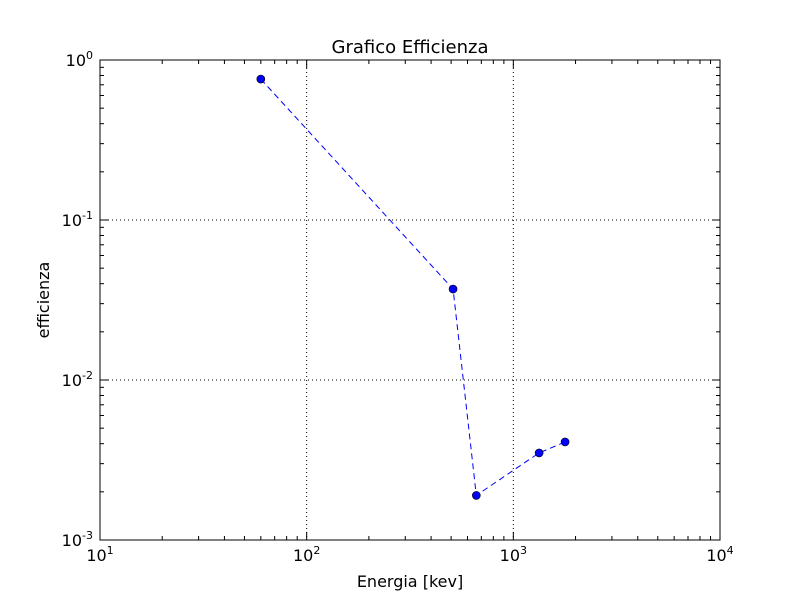 This screenshot has height=600, width=800. I want to click on y-tick-label: 10⁻³, so click(77, 539).